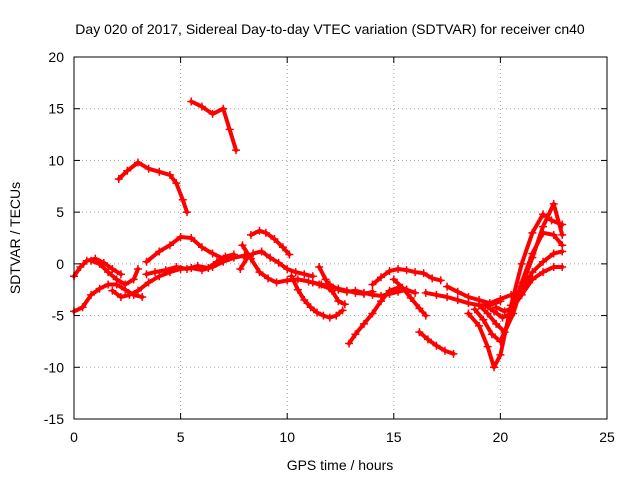  What do you see at coordinates (463, 299) in the screenshot?
I see `series-arc20` at bounding box center [463, 299].